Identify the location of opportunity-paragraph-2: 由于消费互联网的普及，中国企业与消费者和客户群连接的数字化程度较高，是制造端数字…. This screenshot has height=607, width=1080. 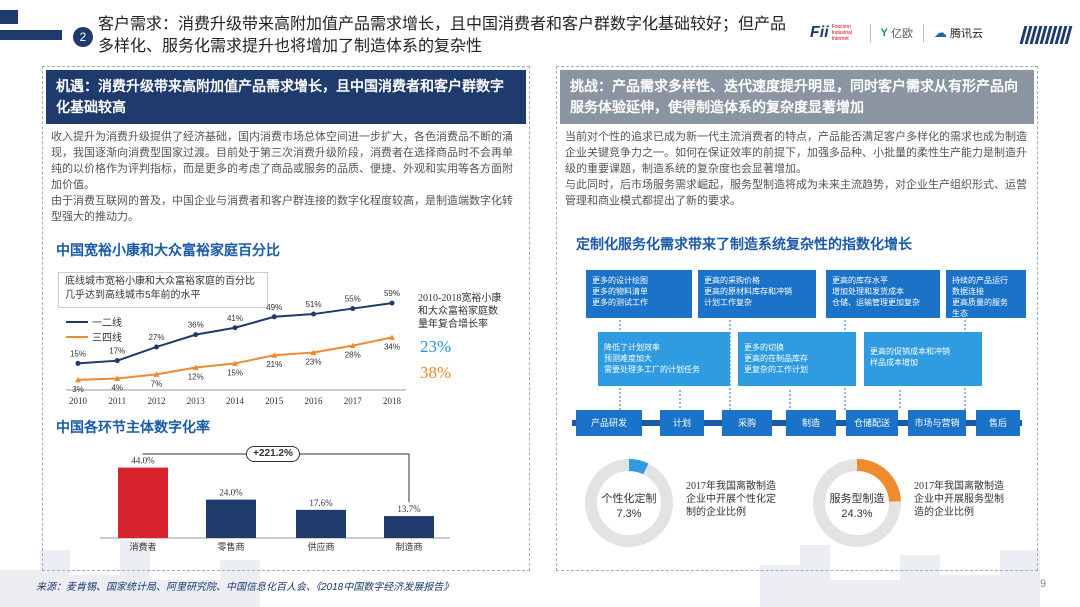
(282, 209).